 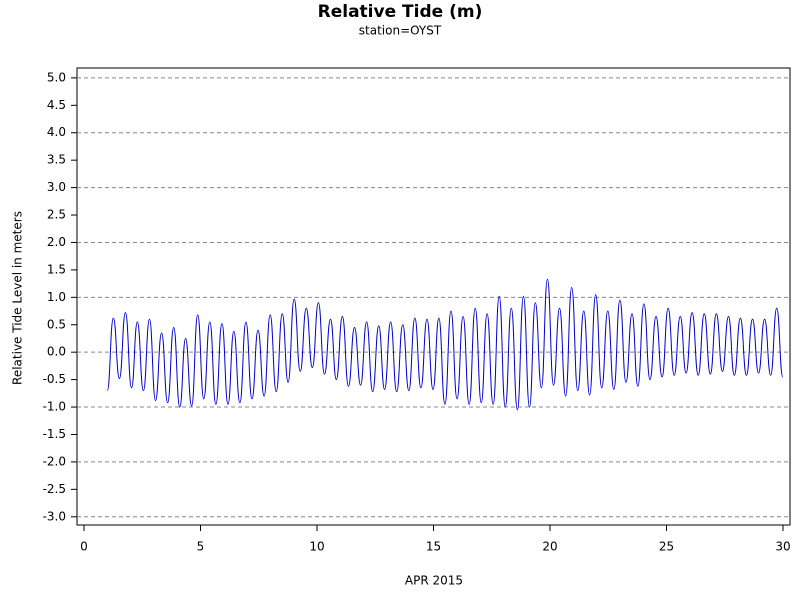 I want to click on y-tick-label: -1.0, so click(x=54, y=407).